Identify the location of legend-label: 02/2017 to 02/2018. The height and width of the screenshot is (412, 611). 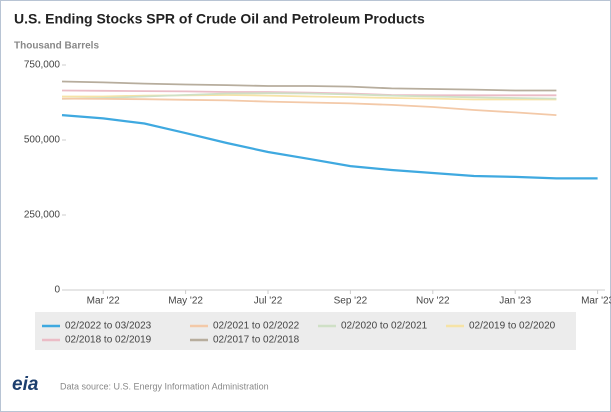
(256, 340).